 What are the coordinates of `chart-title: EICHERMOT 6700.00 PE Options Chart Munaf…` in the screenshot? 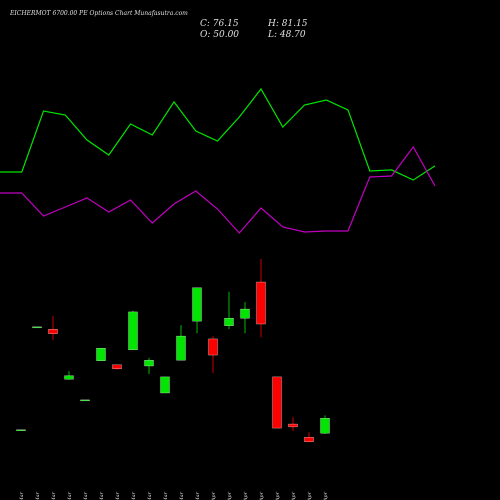 It's located at (98, 13).